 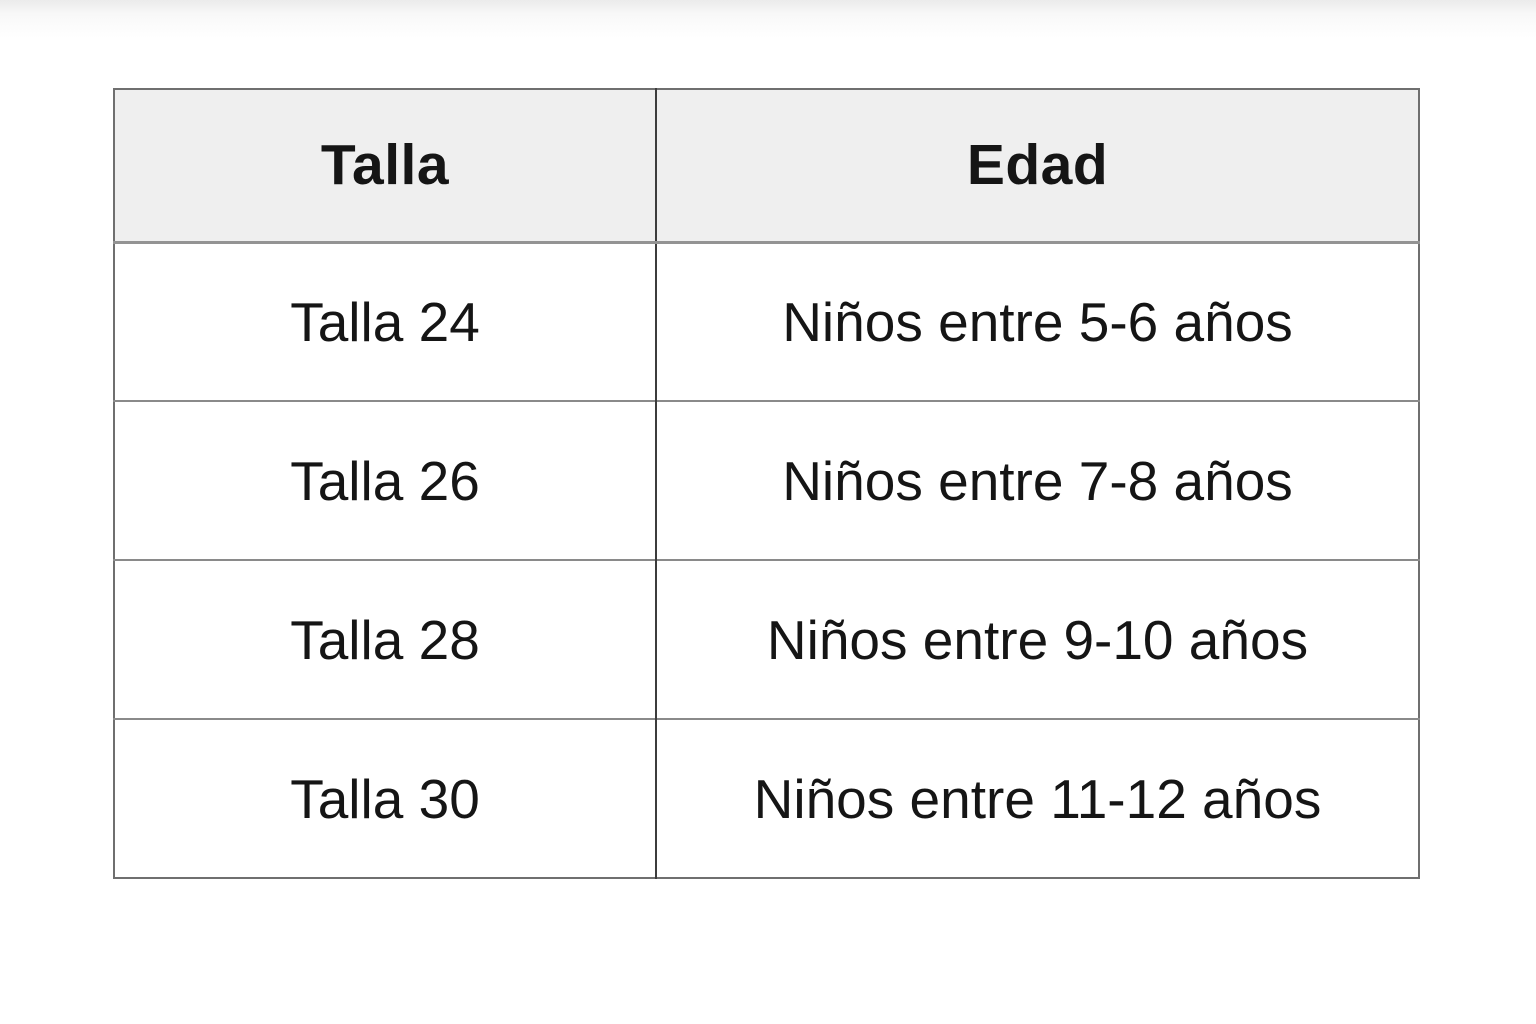 I want to click on table-row: Talla 30 Niños entre 11-12 años, so click(x=766, y=798).